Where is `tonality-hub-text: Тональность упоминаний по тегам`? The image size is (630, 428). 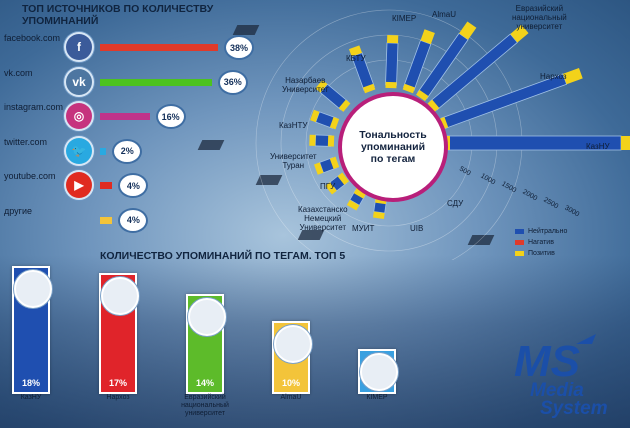 tonality-hub-text: Тональность упоминаний по тегам is located at coordinates (393, 147).